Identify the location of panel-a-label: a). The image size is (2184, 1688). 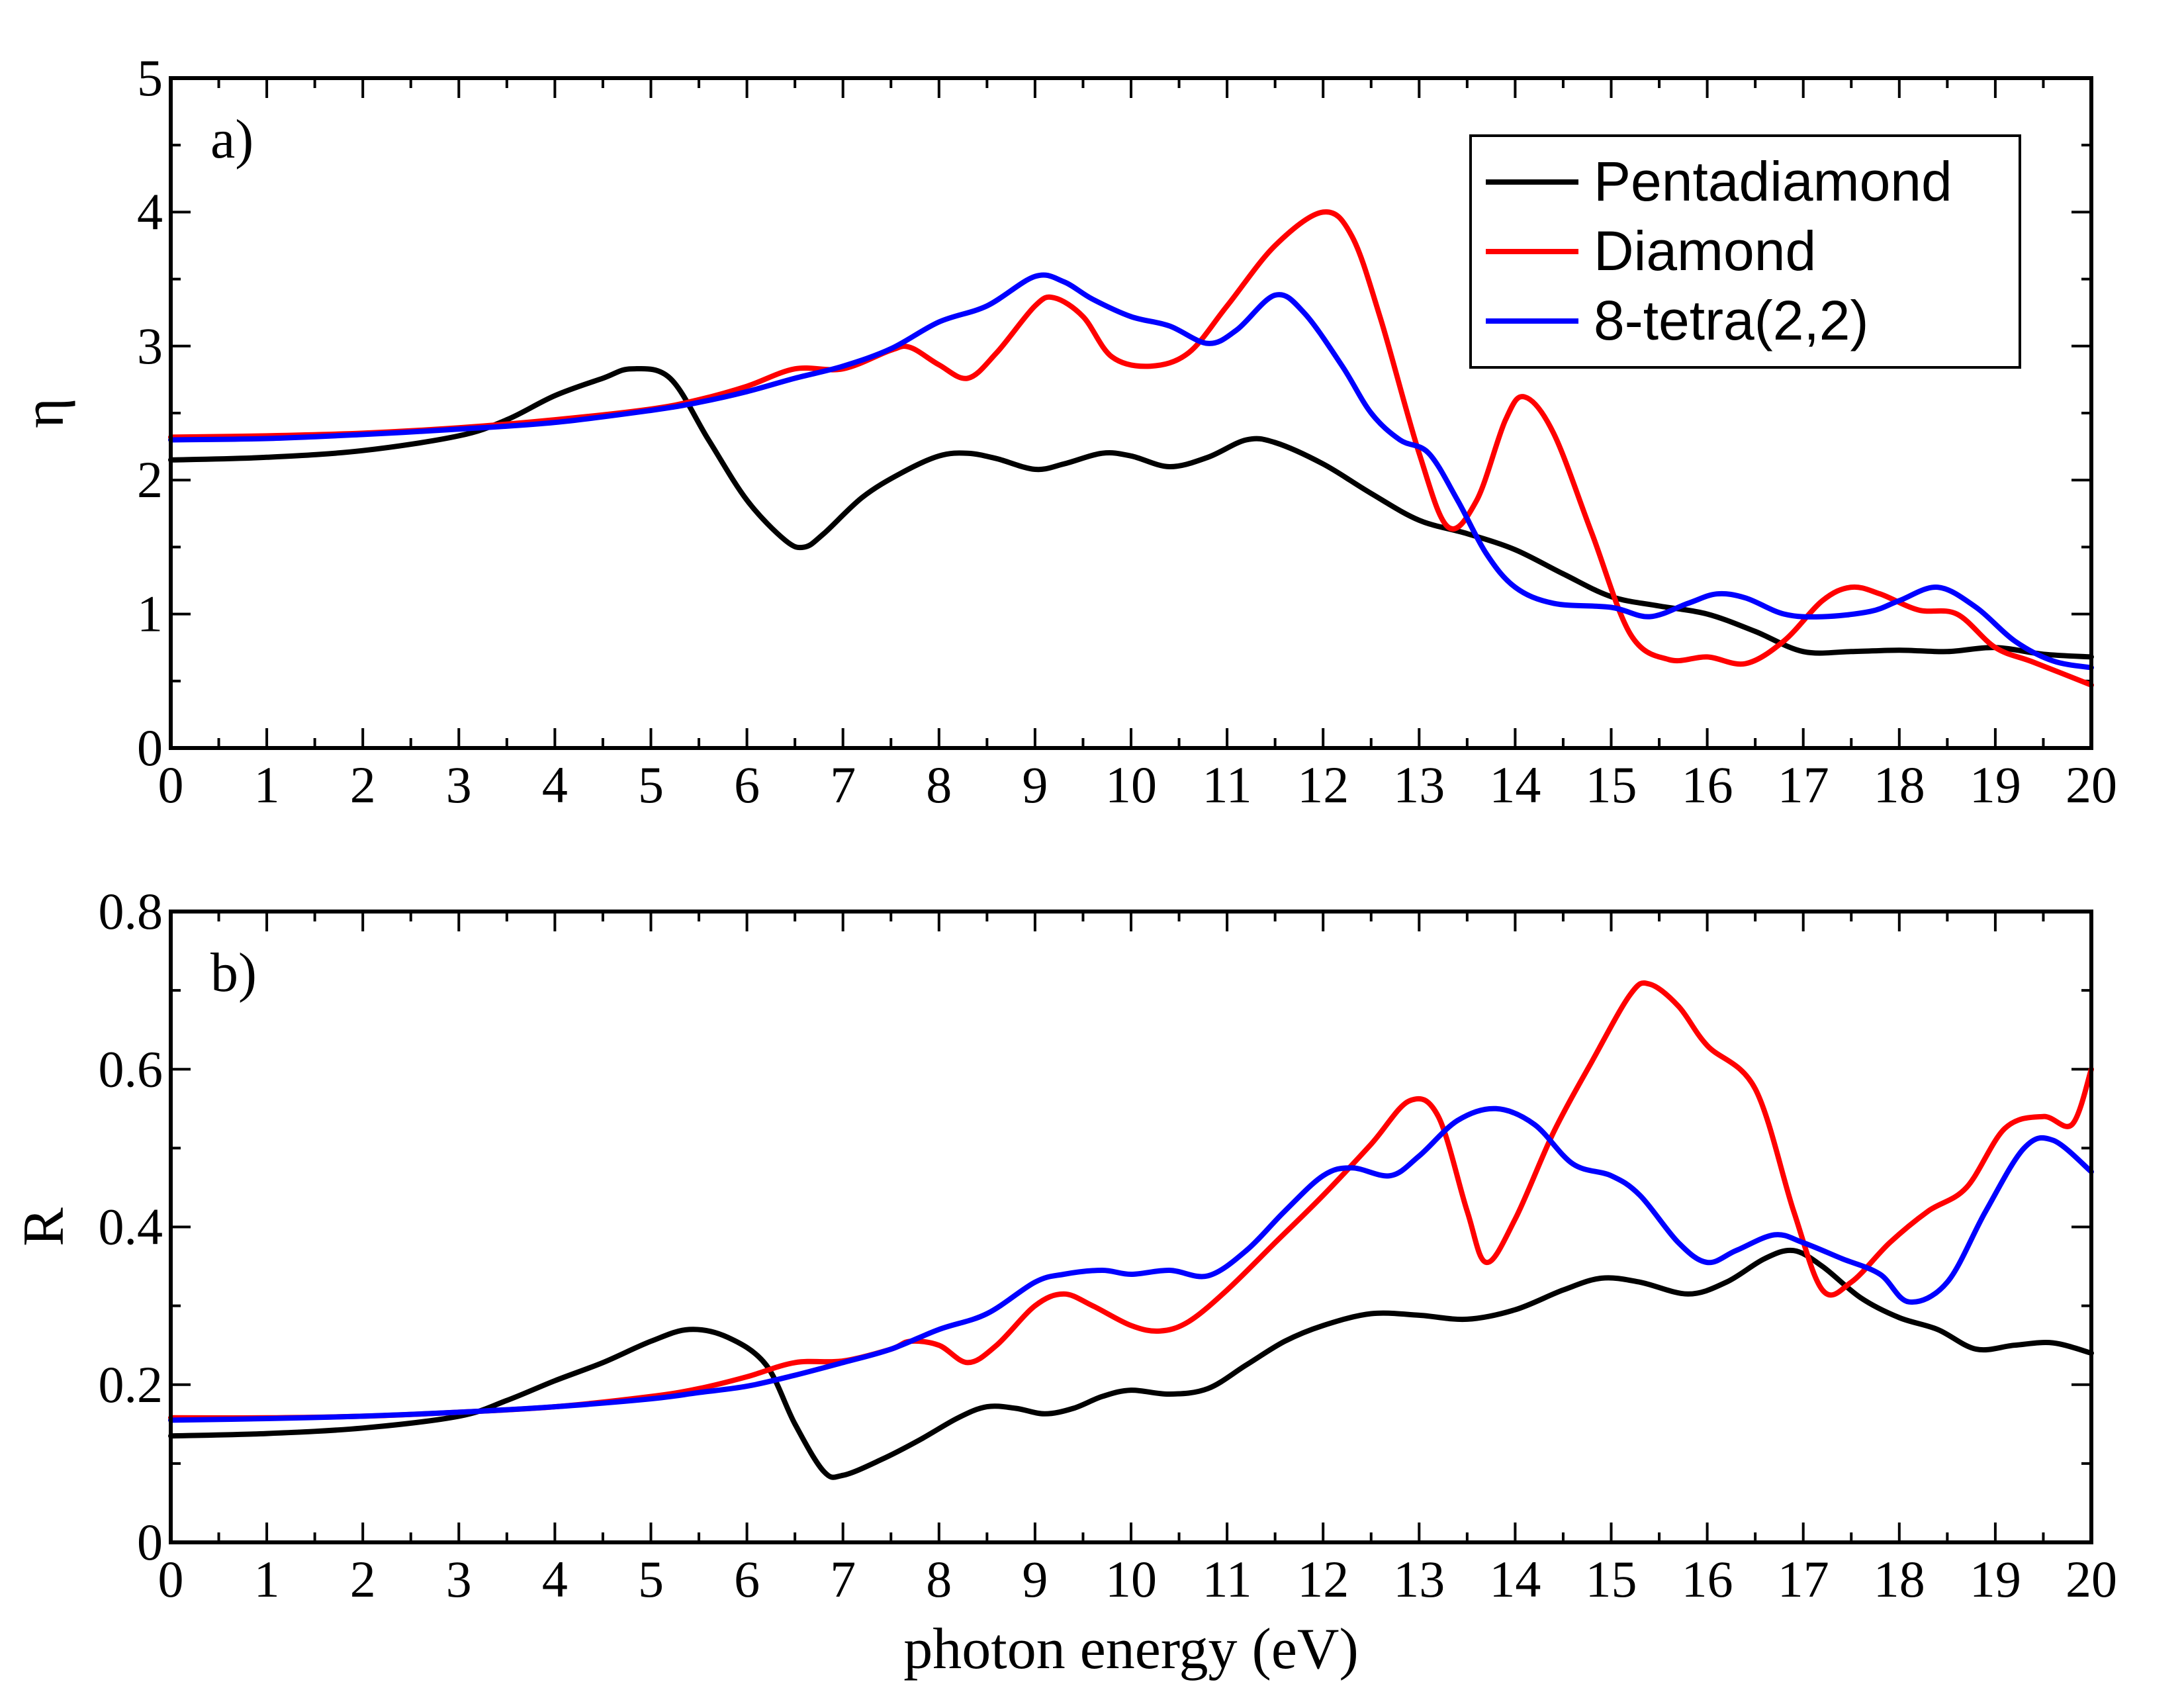
(231, 139).